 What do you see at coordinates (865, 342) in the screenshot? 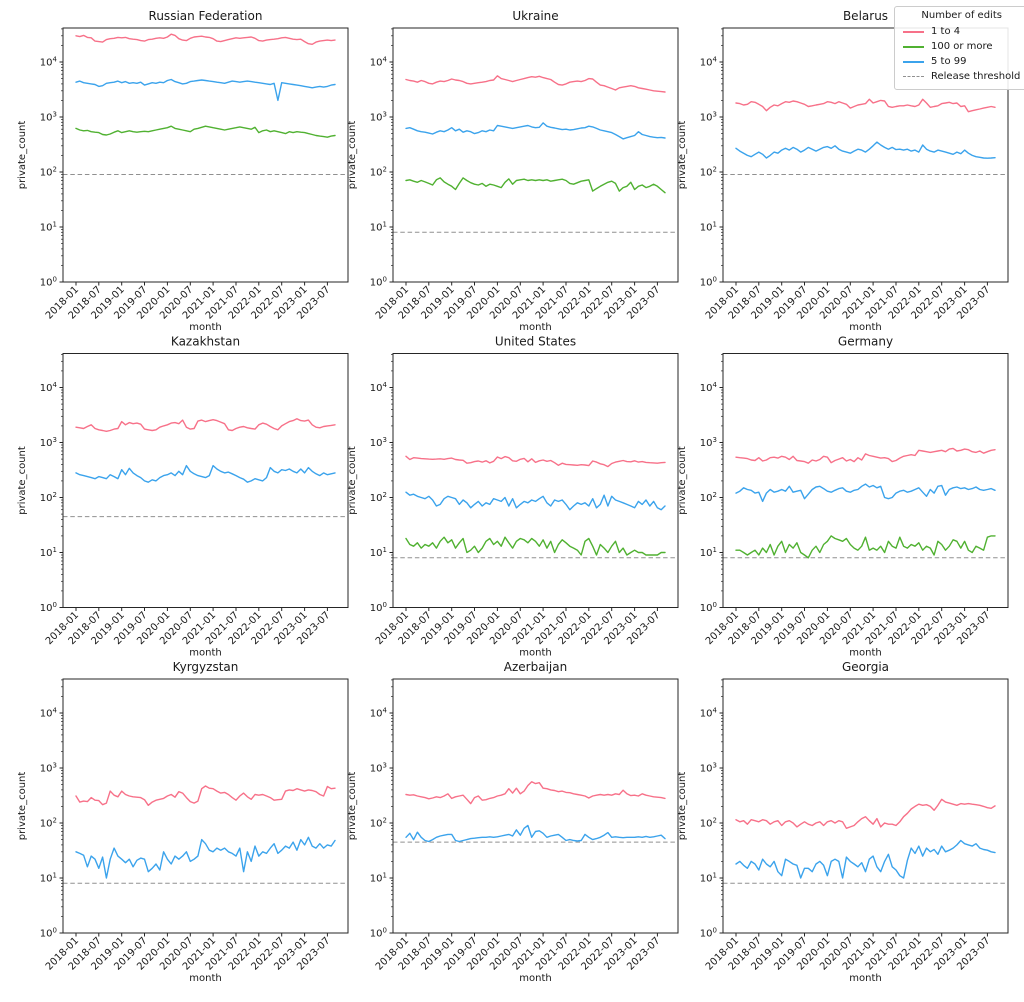
I see `subplot-title: Germany` at bounding box center [865, 342].